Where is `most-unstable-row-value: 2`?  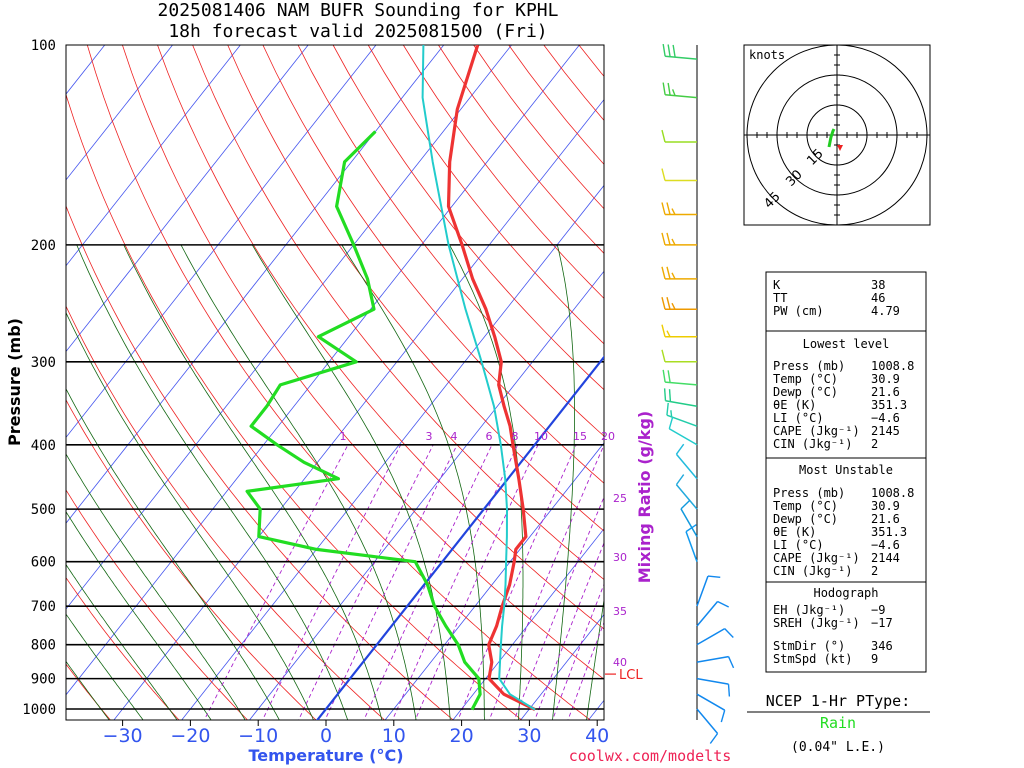
most-unstable-row-value: 2 is located at coordinates (874, 571).